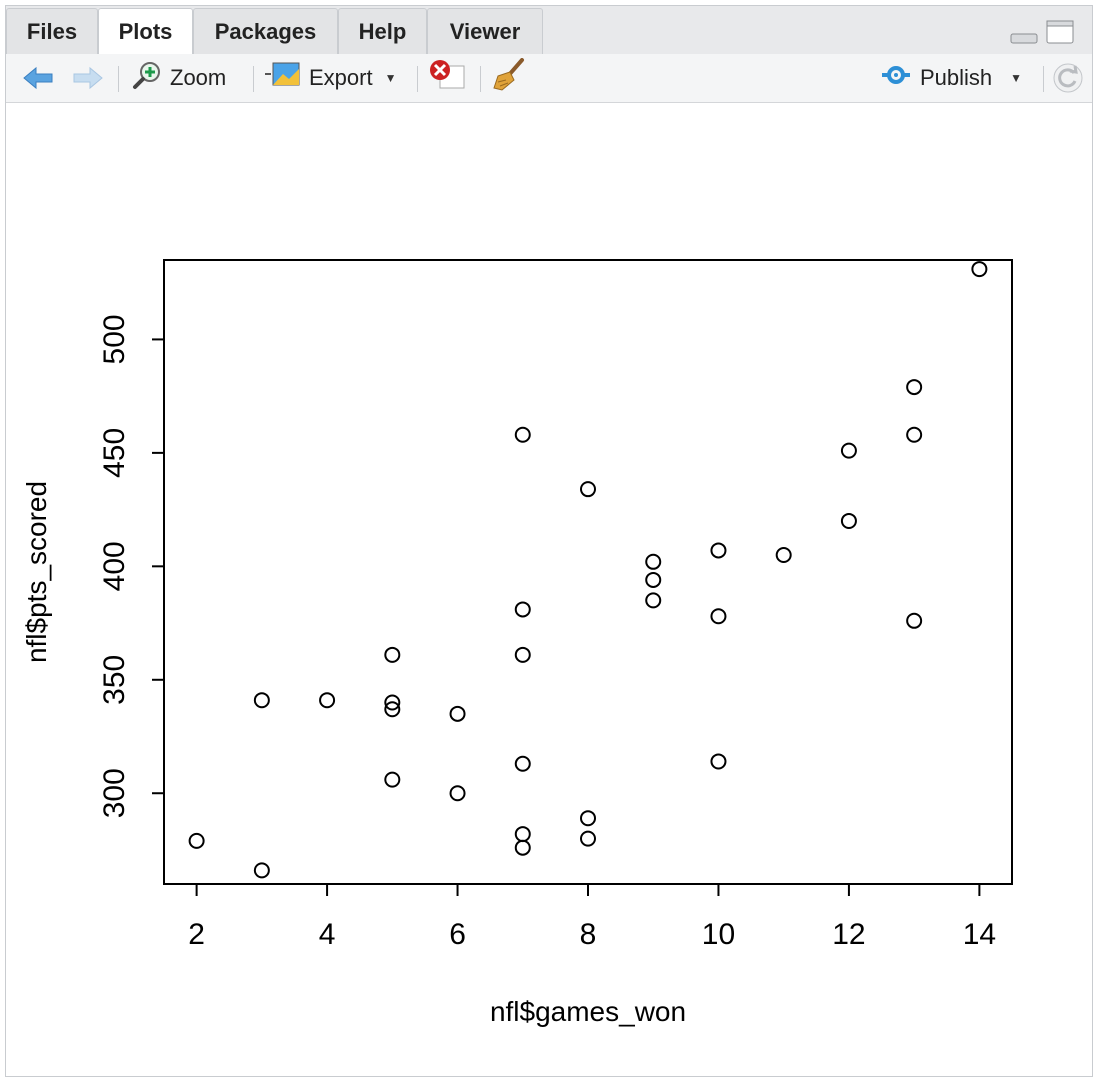 The image size is (1110, 1082). Describe the element at coordinates (956, 77) in the screenshot. I see `publish-label: Publish` at that location.